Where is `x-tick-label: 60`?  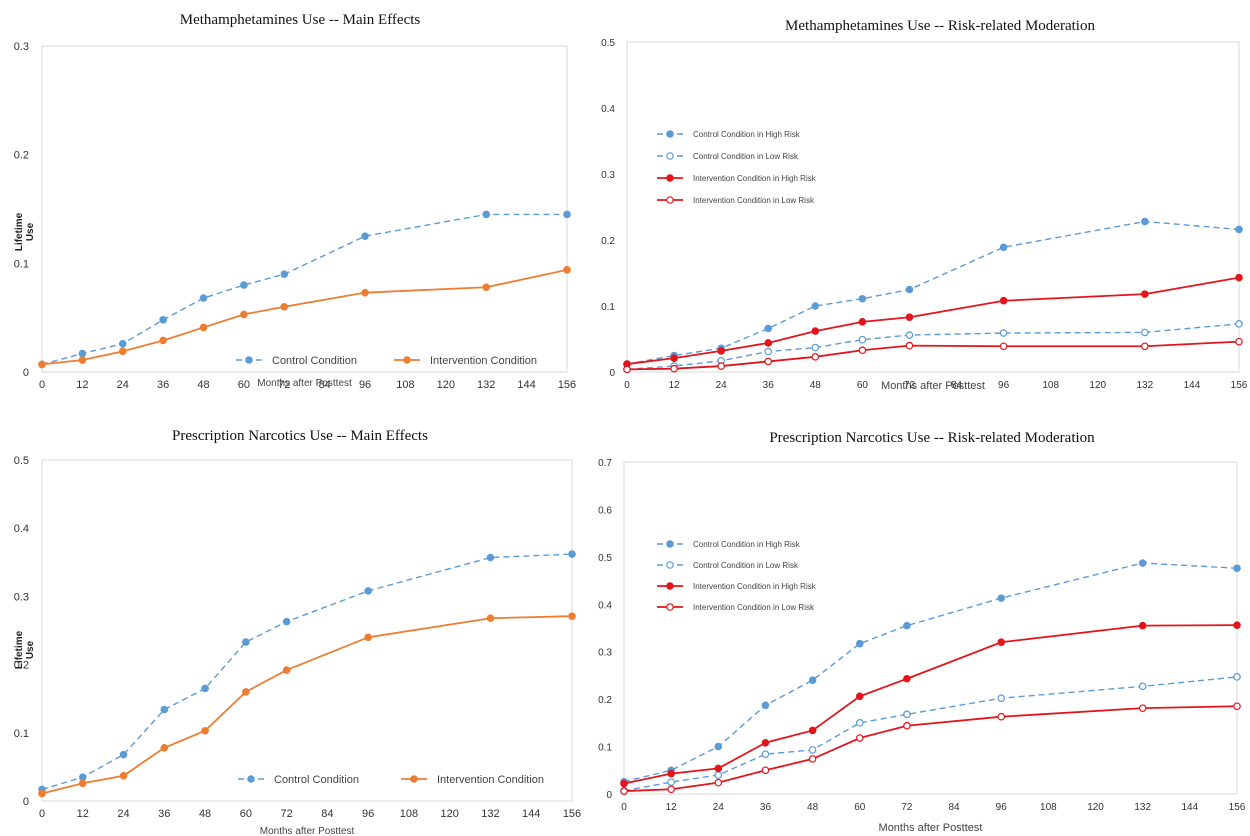 x-tick-label: 60 is located at coordinates (860, 807).